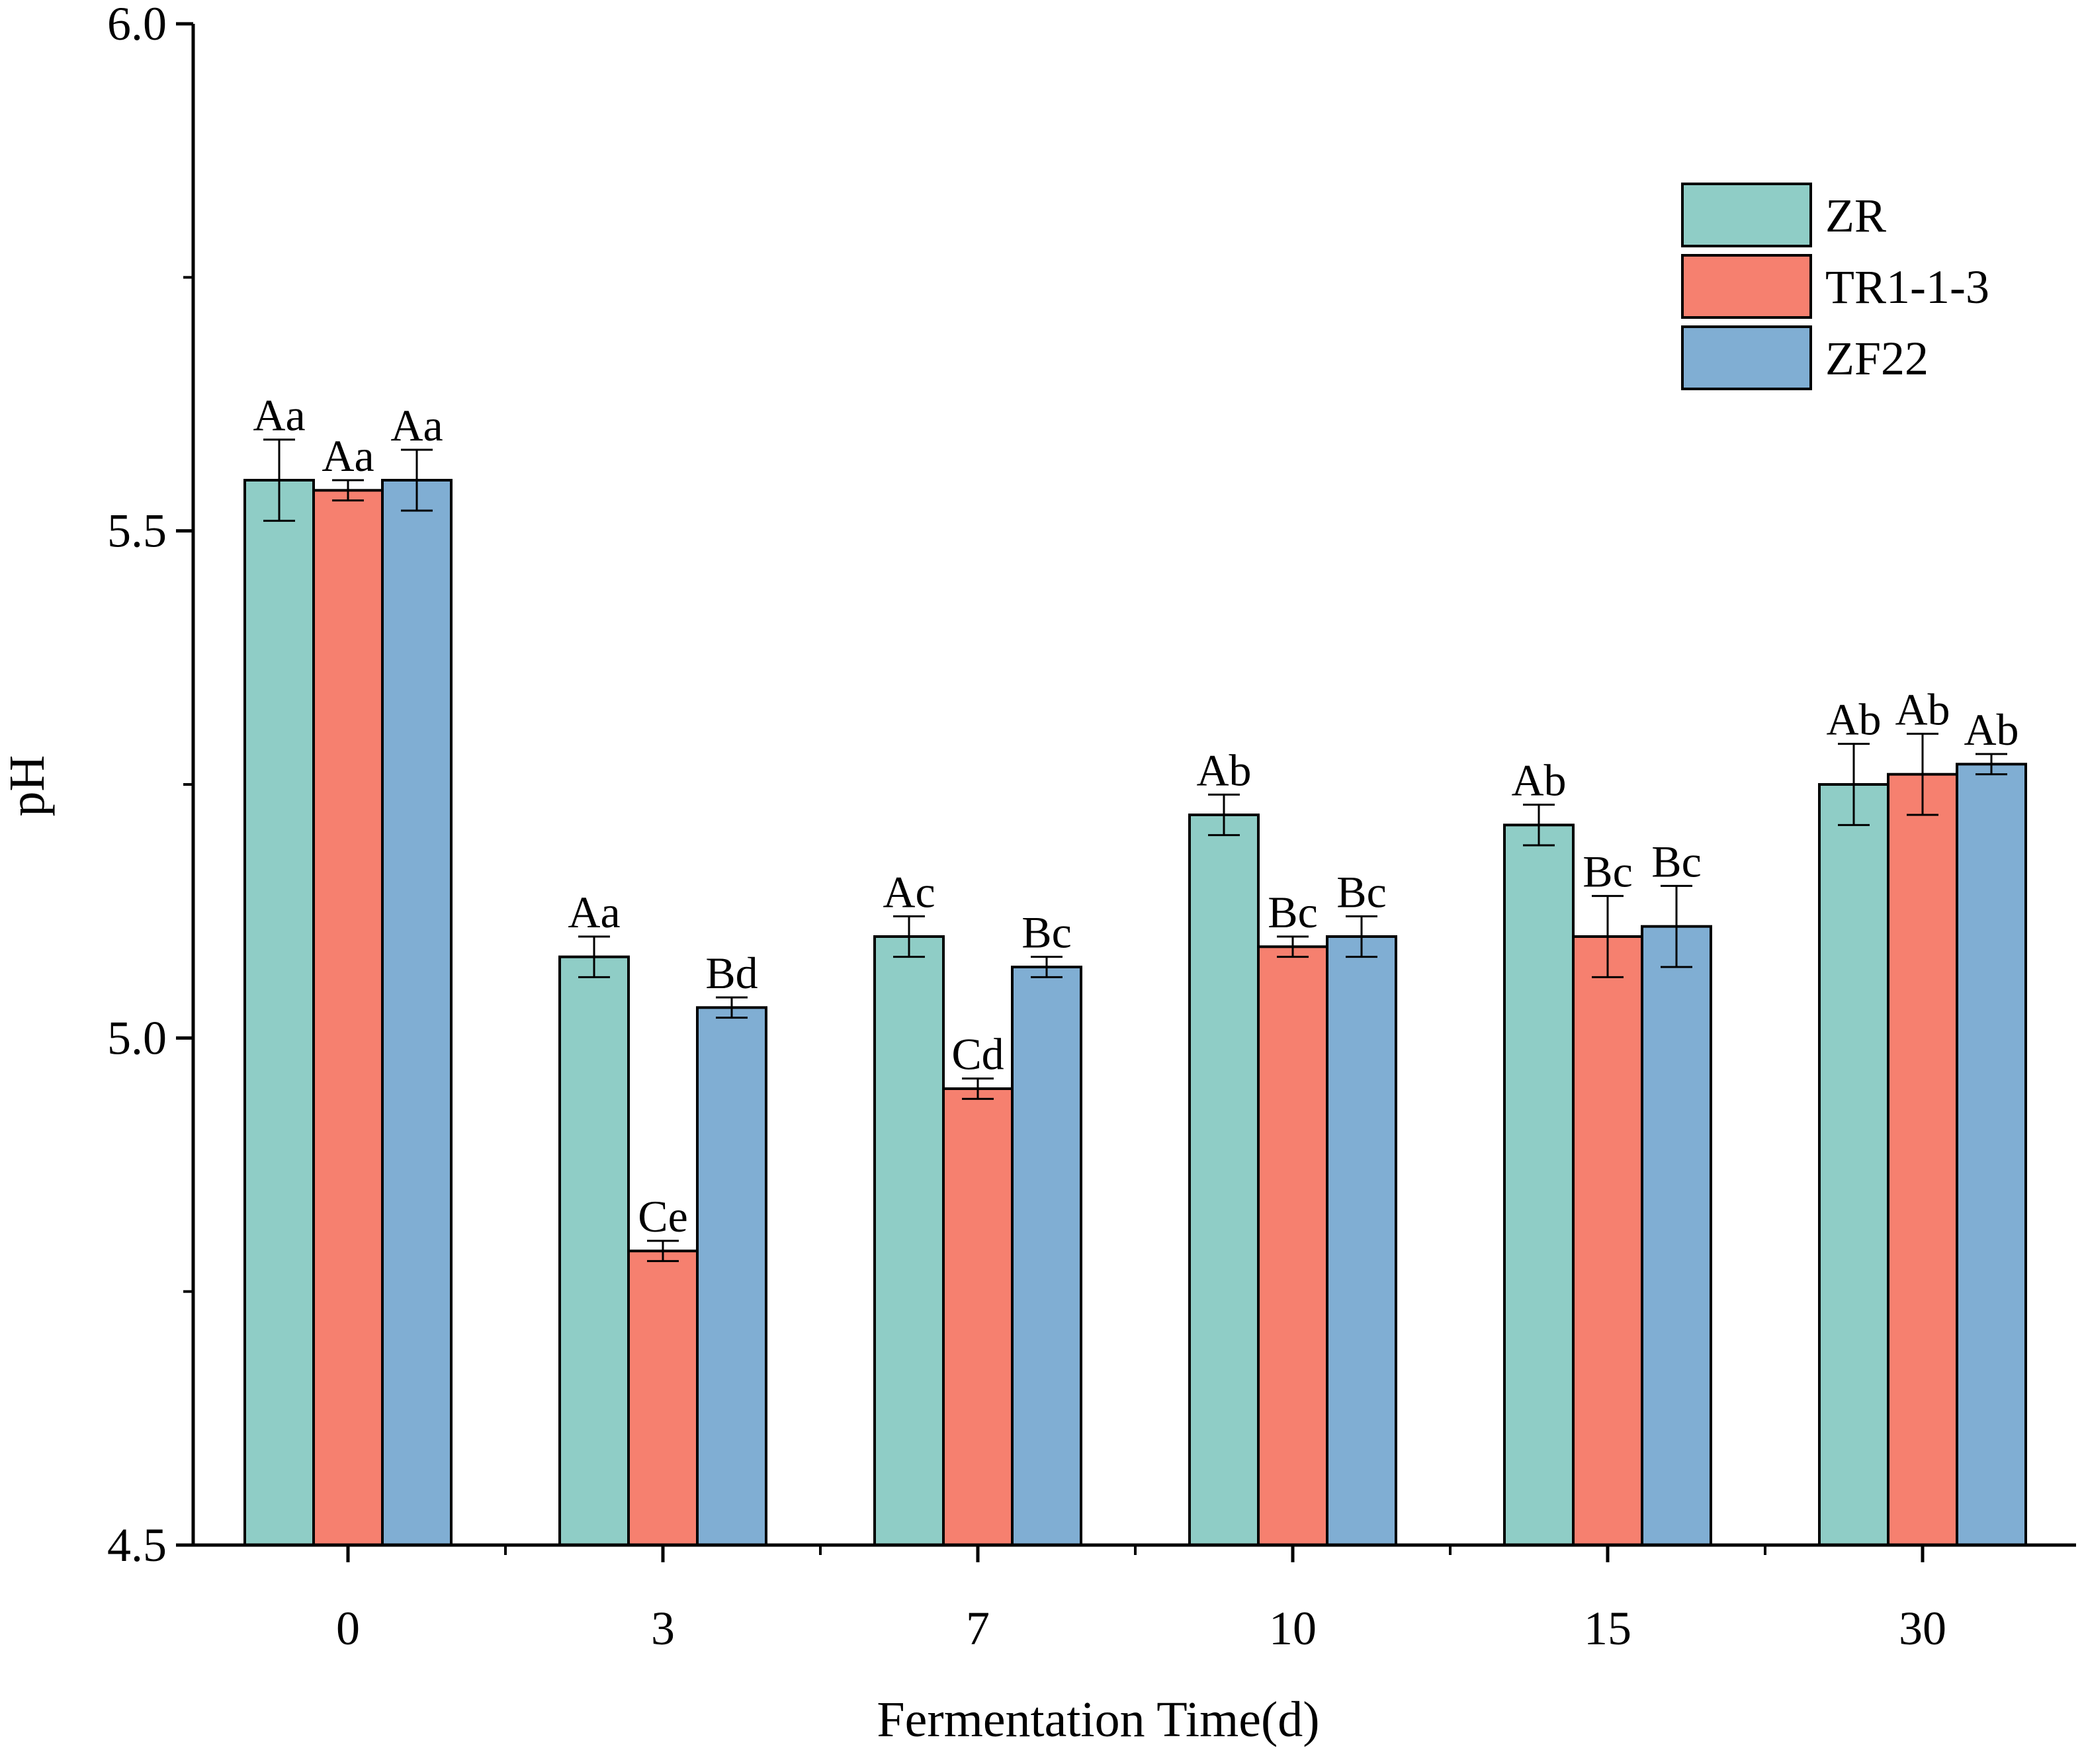  I want to click on x-tick-label: 10, so click(1293, 1628).